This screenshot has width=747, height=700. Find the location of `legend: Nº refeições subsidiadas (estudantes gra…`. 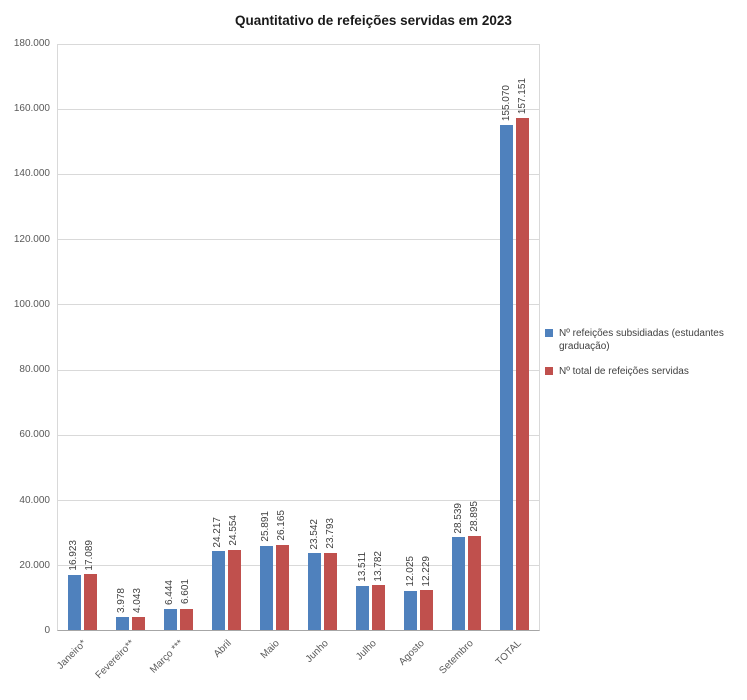

legend: Nº refeições subsidiadas (estudantes gra… is located at coordinates (644, 352).